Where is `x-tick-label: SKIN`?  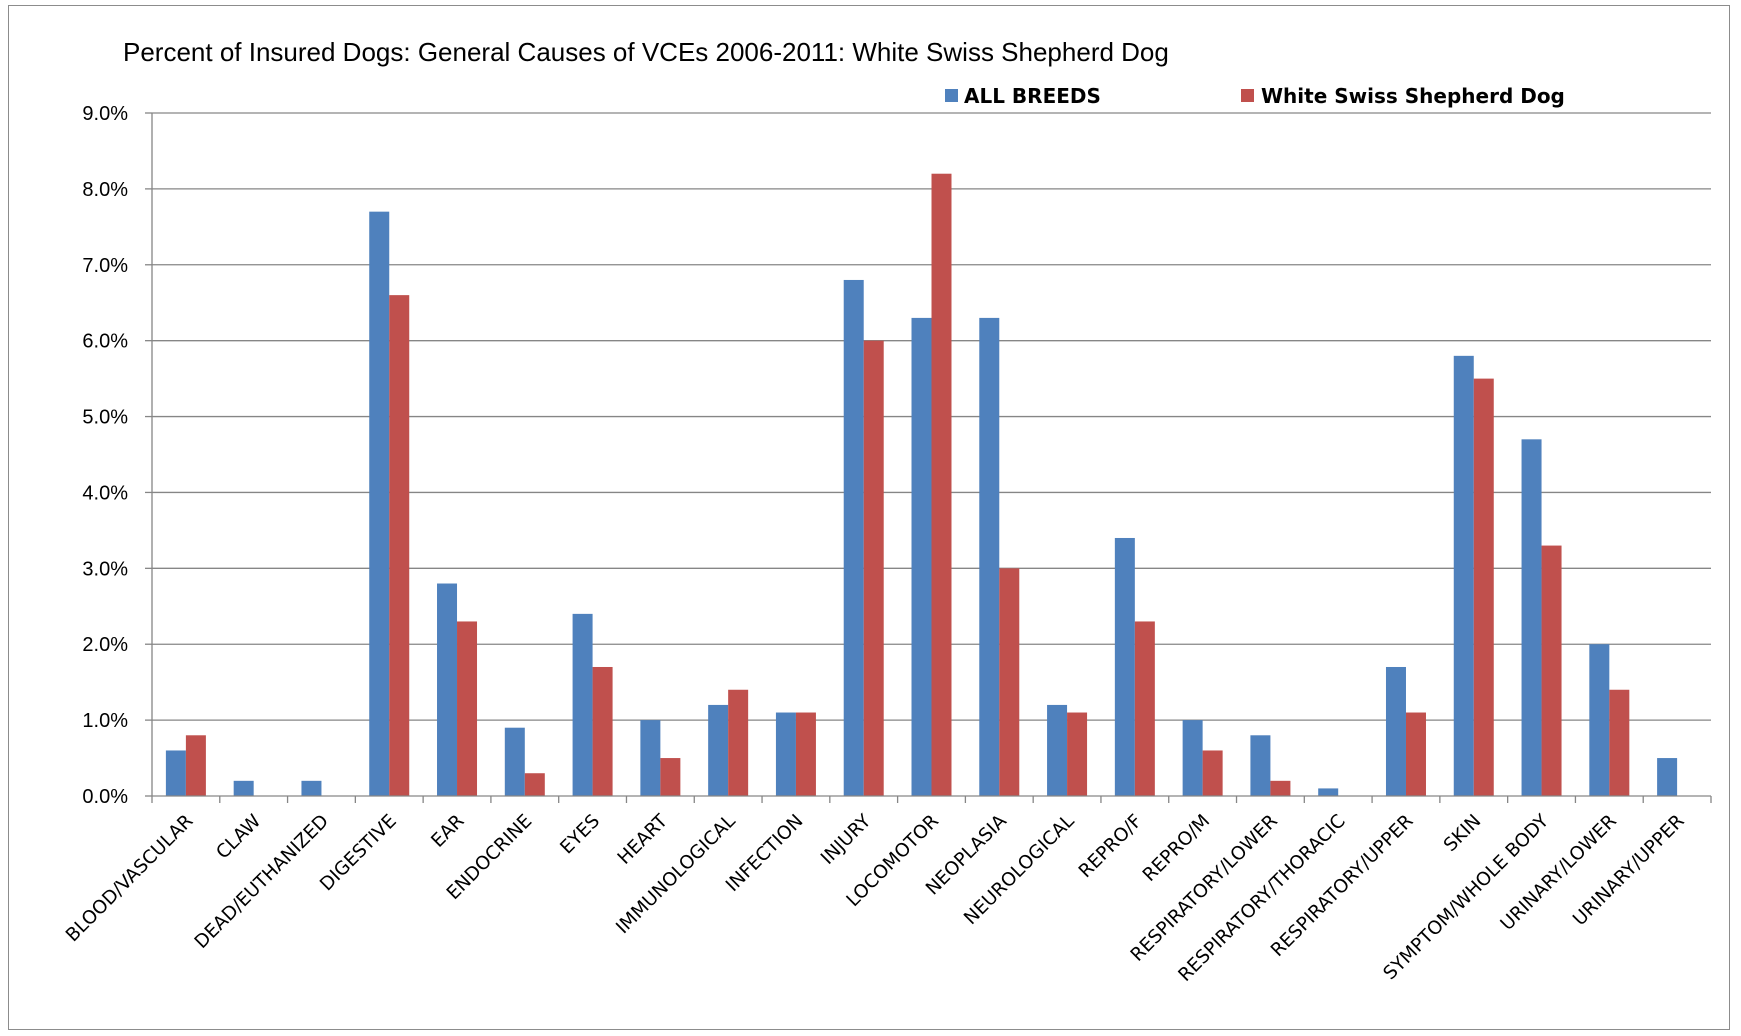 x-tick-label: SKIN is located at coordinates (1462, 833).